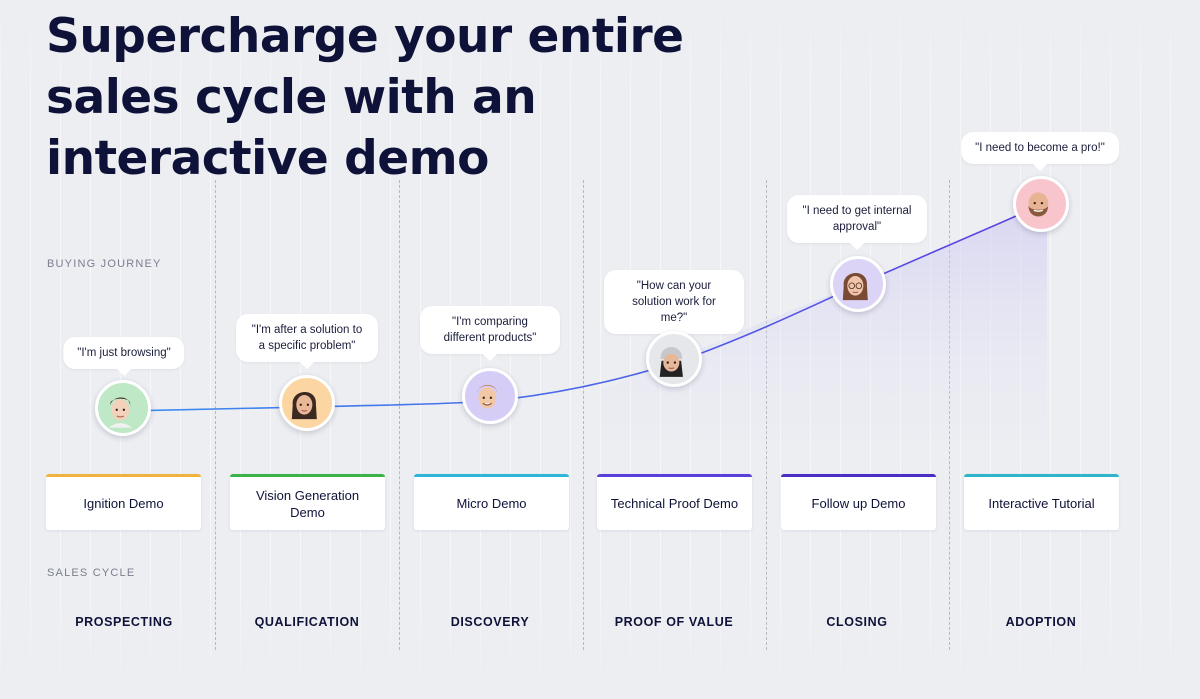 The width and height of the screenshot is (1200, 699). I want to click on stage-closing: CLOSING, so click(857, 622).